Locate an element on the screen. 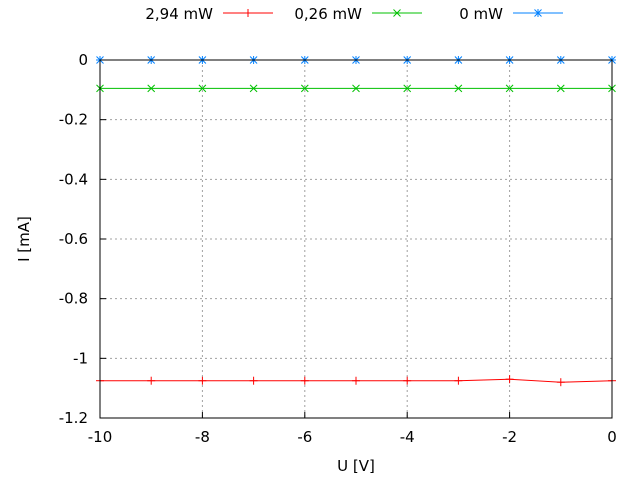 Image resolution: width=640 pixels, height=480 pixels. x-tick-label: -2 is located at coordinates (509, 437).